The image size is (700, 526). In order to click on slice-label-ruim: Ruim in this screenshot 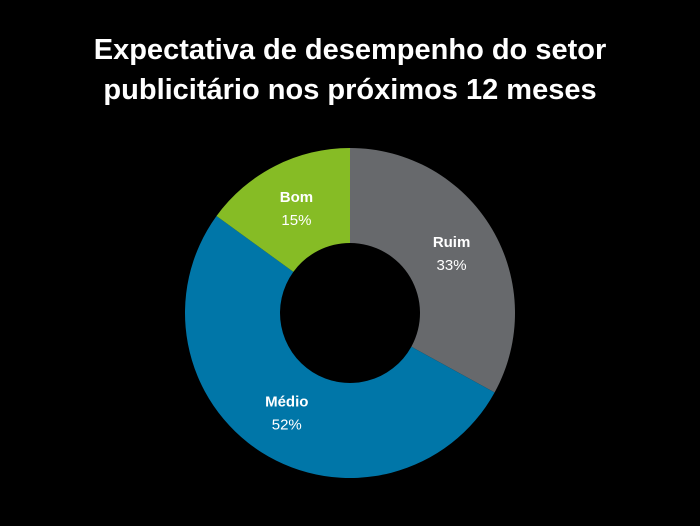, I will do `click(452, 242)`.